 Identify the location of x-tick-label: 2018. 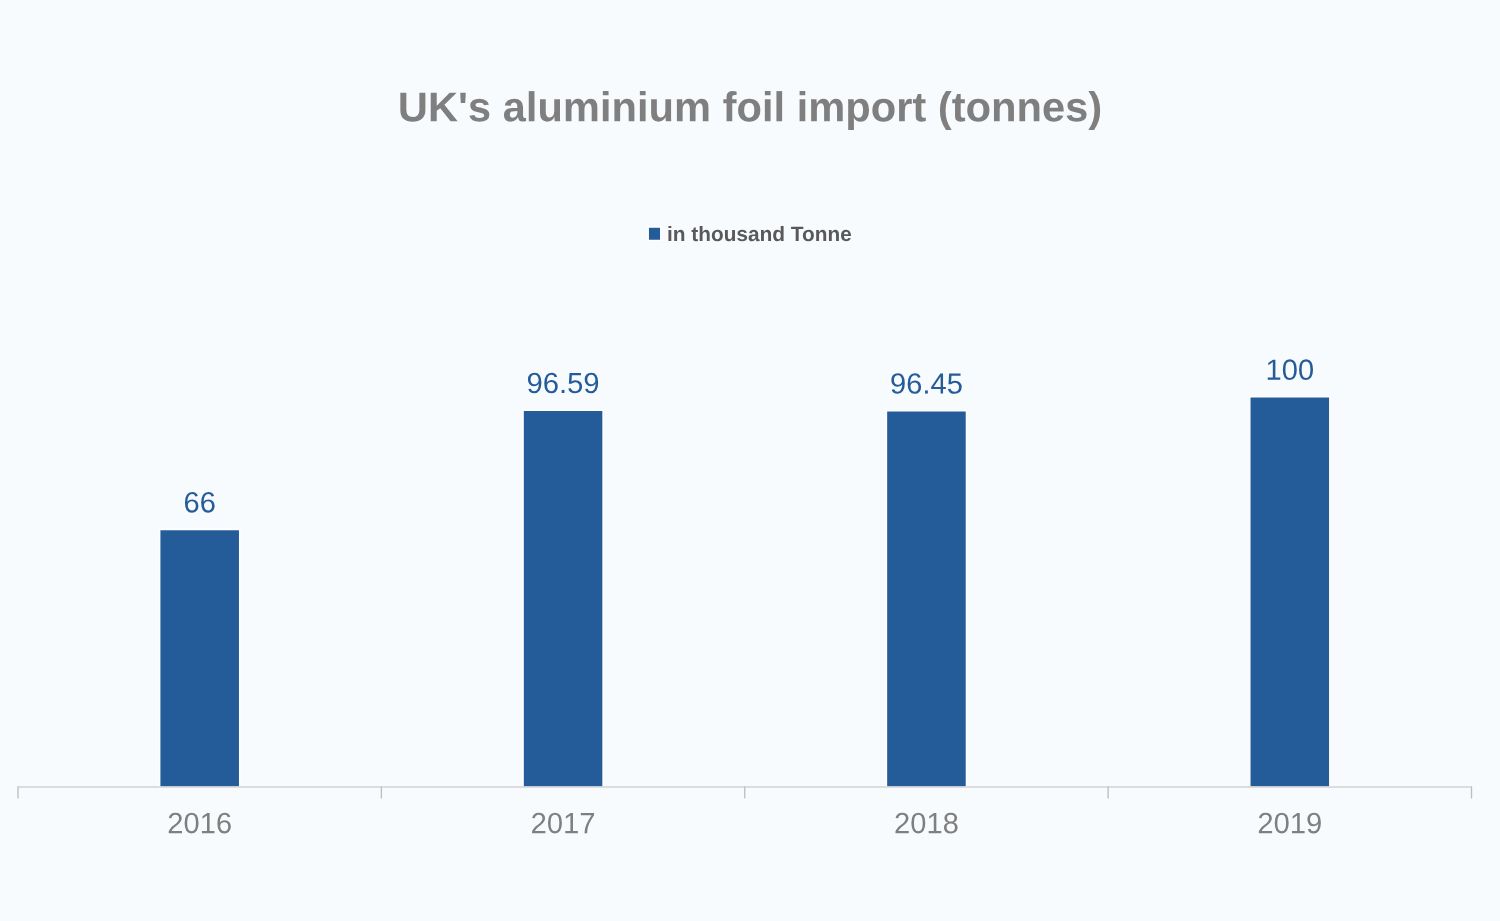
(926, 823).